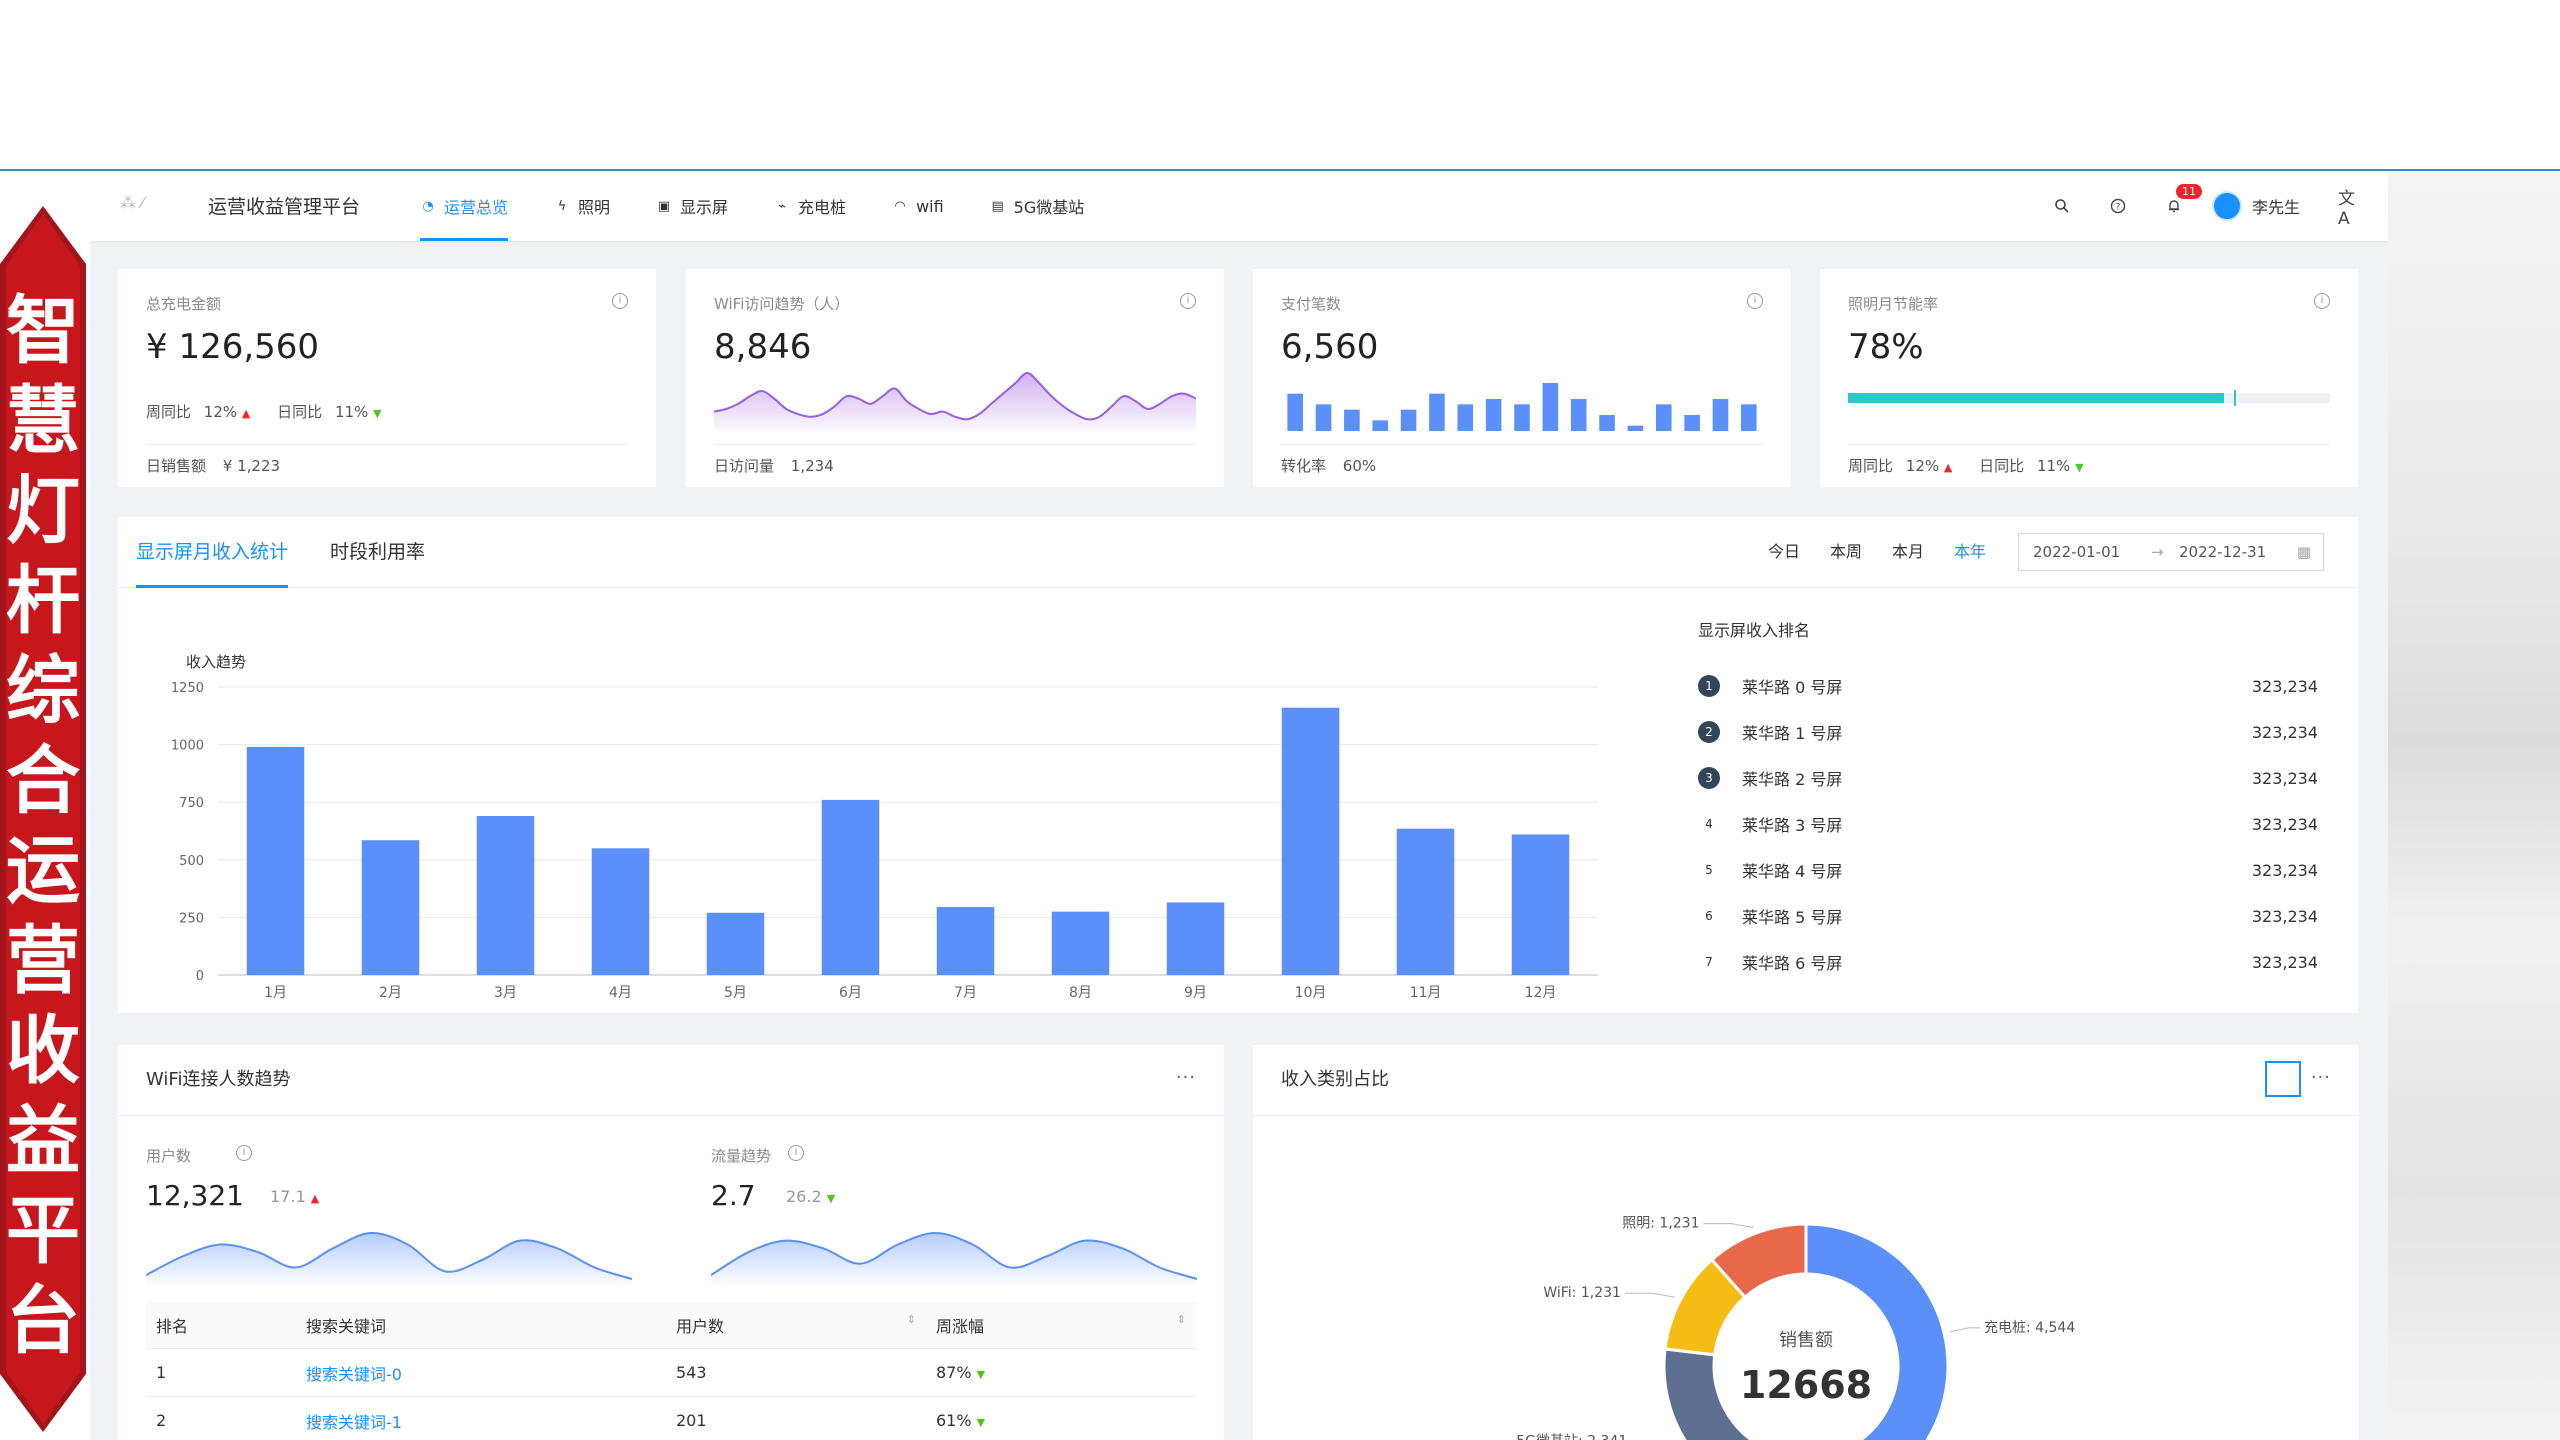  Describe the element at coordinates (43, 601) in the screenshot. I see `banner-char: 杆` at that location.